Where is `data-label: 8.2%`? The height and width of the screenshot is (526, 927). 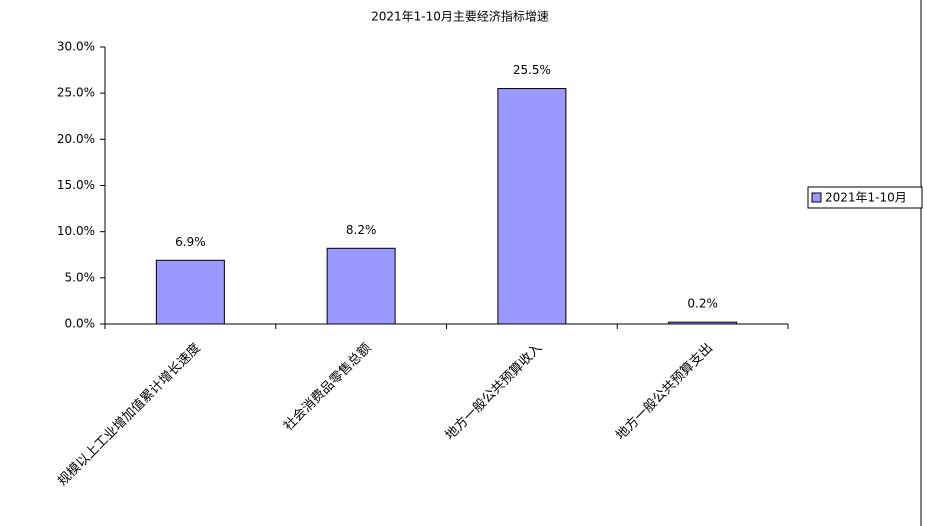
data-label: 8.2% is located at coordinates (361, 230).